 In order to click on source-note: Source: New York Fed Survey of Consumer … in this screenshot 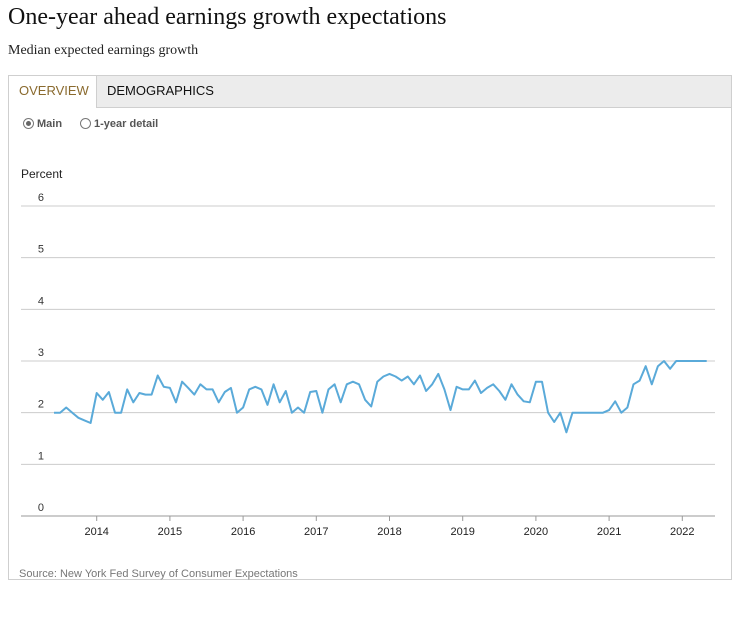, I will do `click(158, 574)`.